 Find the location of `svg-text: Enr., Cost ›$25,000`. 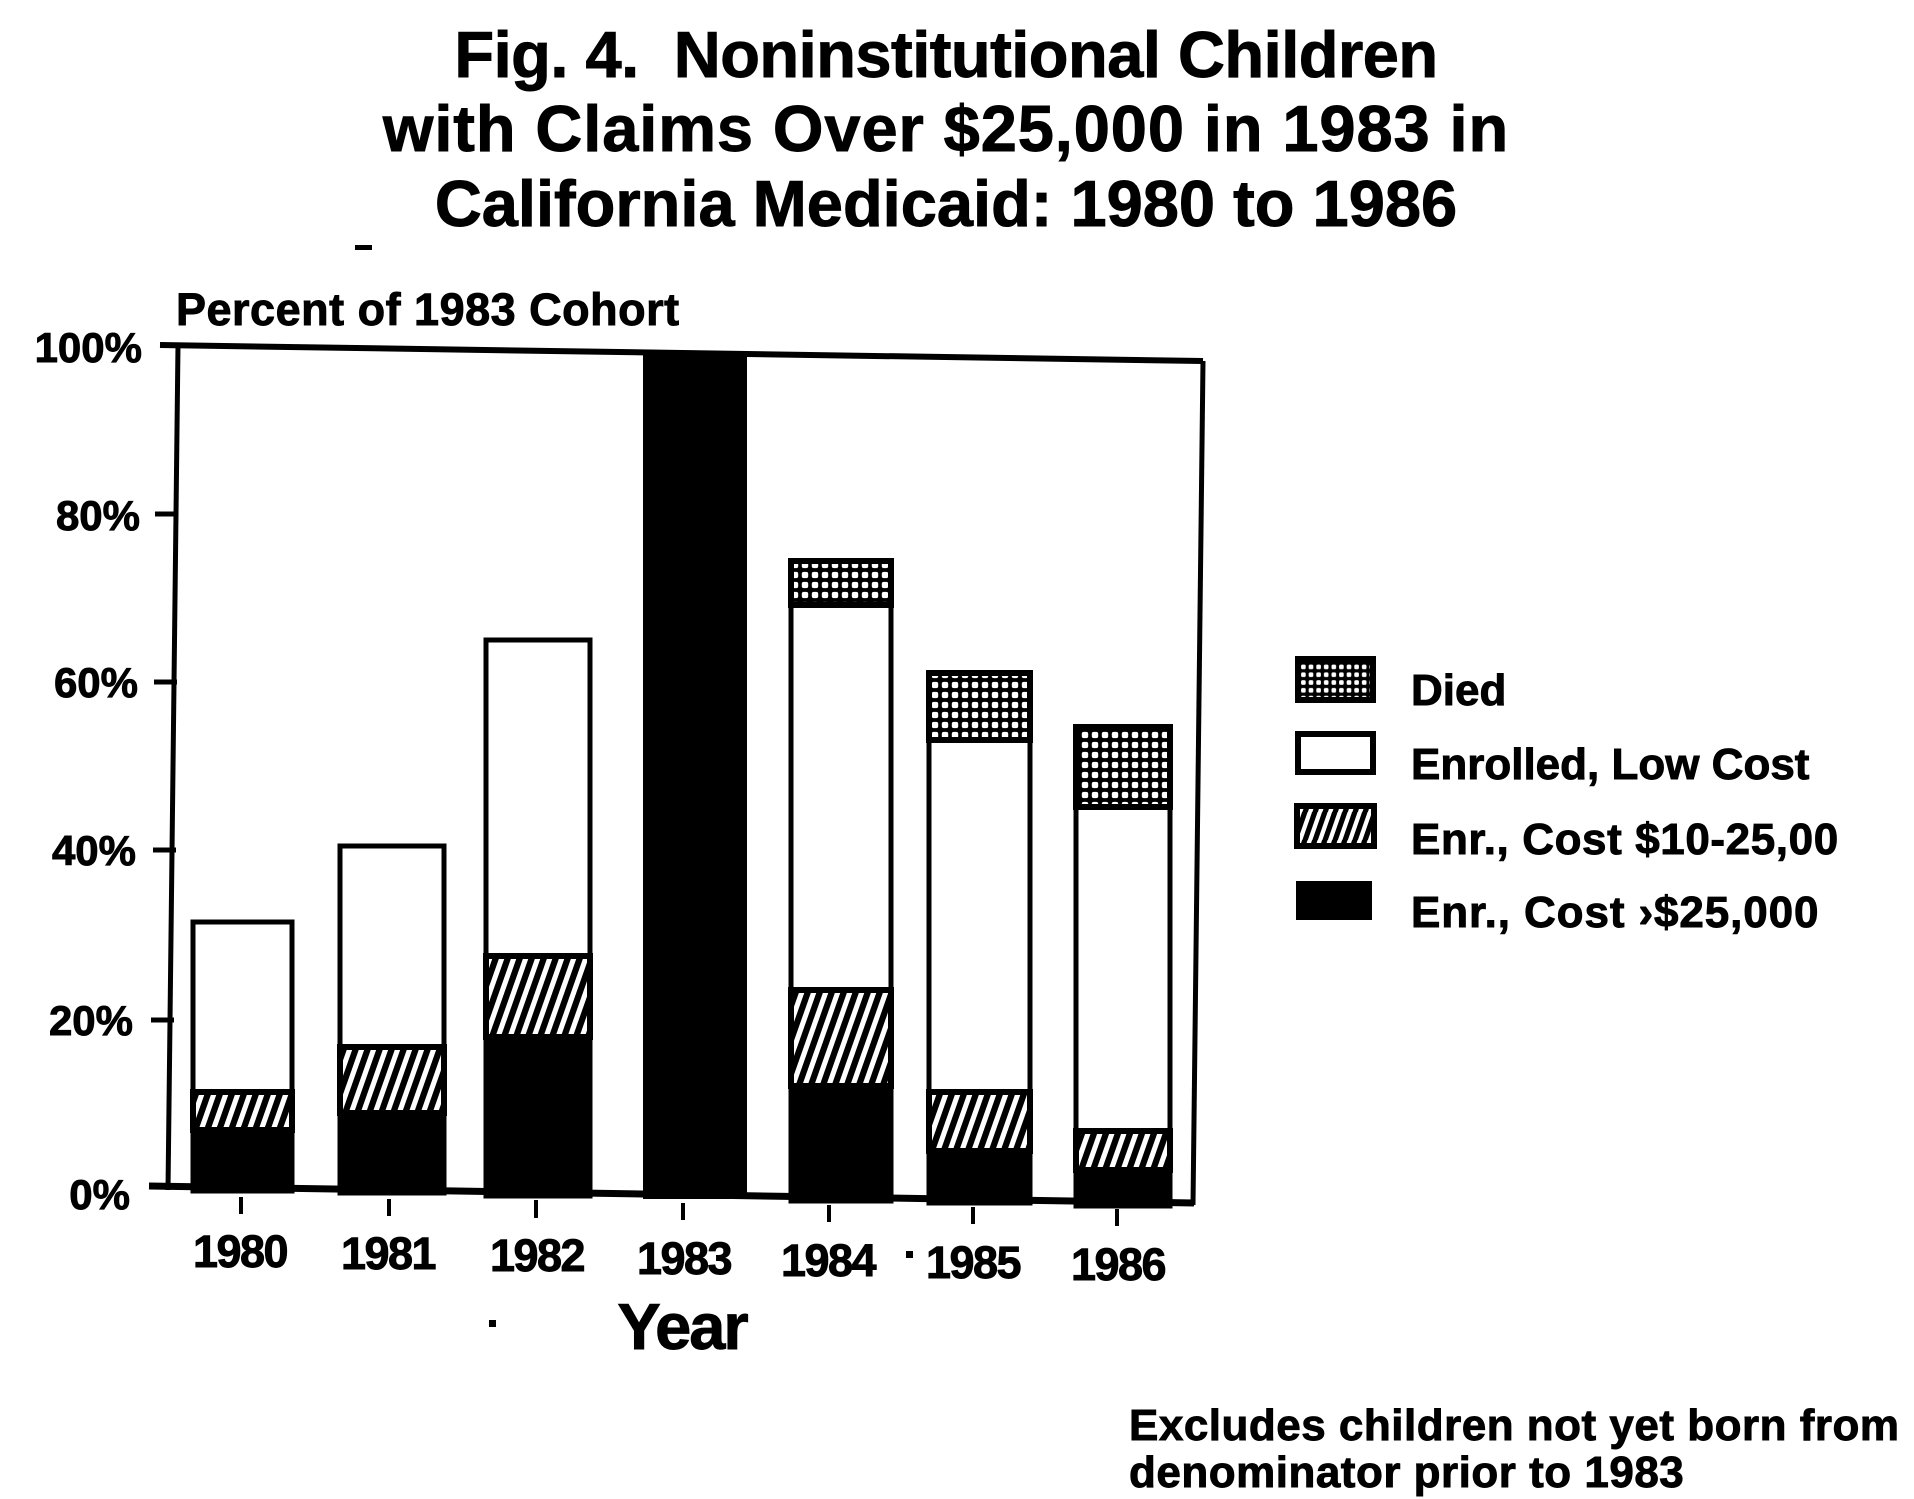

svg-text: Enr., Cost ›$25,000 is located at coordinates (1615, 912).